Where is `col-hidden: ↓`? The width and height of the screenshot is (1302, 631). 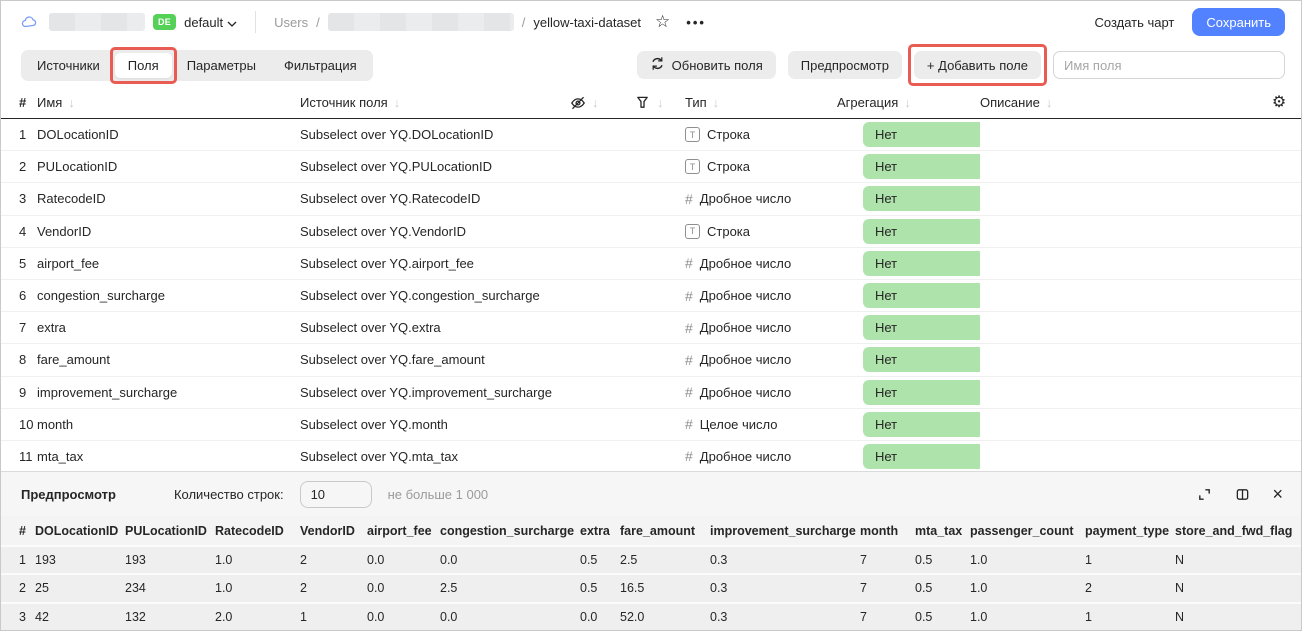
col-hidden: ↓ is located at coordinates (602, 103).